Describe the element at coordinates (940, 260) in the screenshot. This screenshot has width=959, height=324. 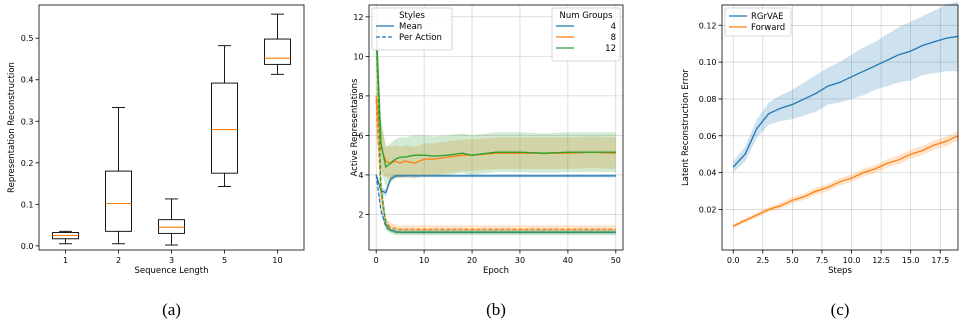
I see `x-tick-label: 17.5` at that location.